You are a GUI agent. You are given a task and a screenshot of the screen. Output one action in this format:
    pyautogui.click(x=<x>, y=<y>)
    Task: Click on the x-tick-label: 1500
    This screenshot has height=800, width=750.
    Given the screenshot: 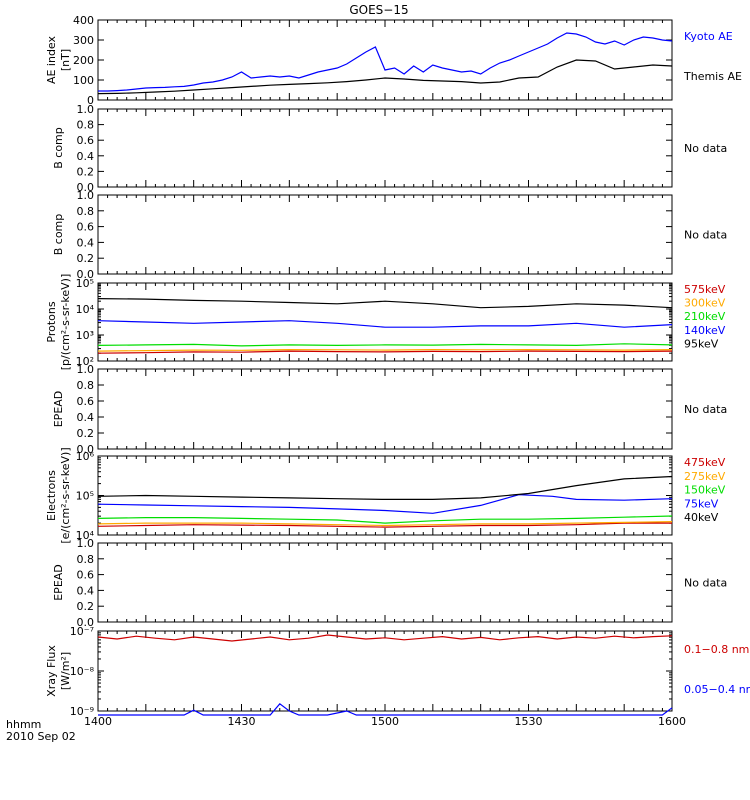 What is the action you would take?
    pyautogui.click(x=385, y=721)
    